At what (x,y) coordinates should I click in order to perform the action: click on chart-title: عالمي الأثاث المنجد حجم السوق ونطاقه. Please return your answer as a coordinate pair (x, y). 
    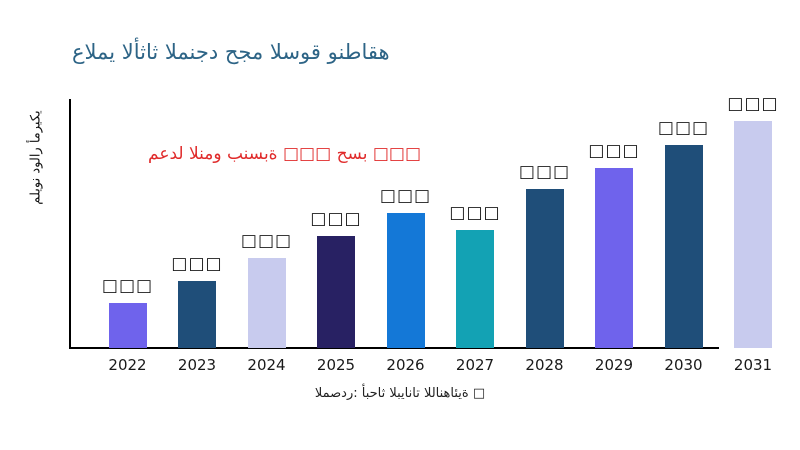
    Looking at the image, I should click on (231, 52).